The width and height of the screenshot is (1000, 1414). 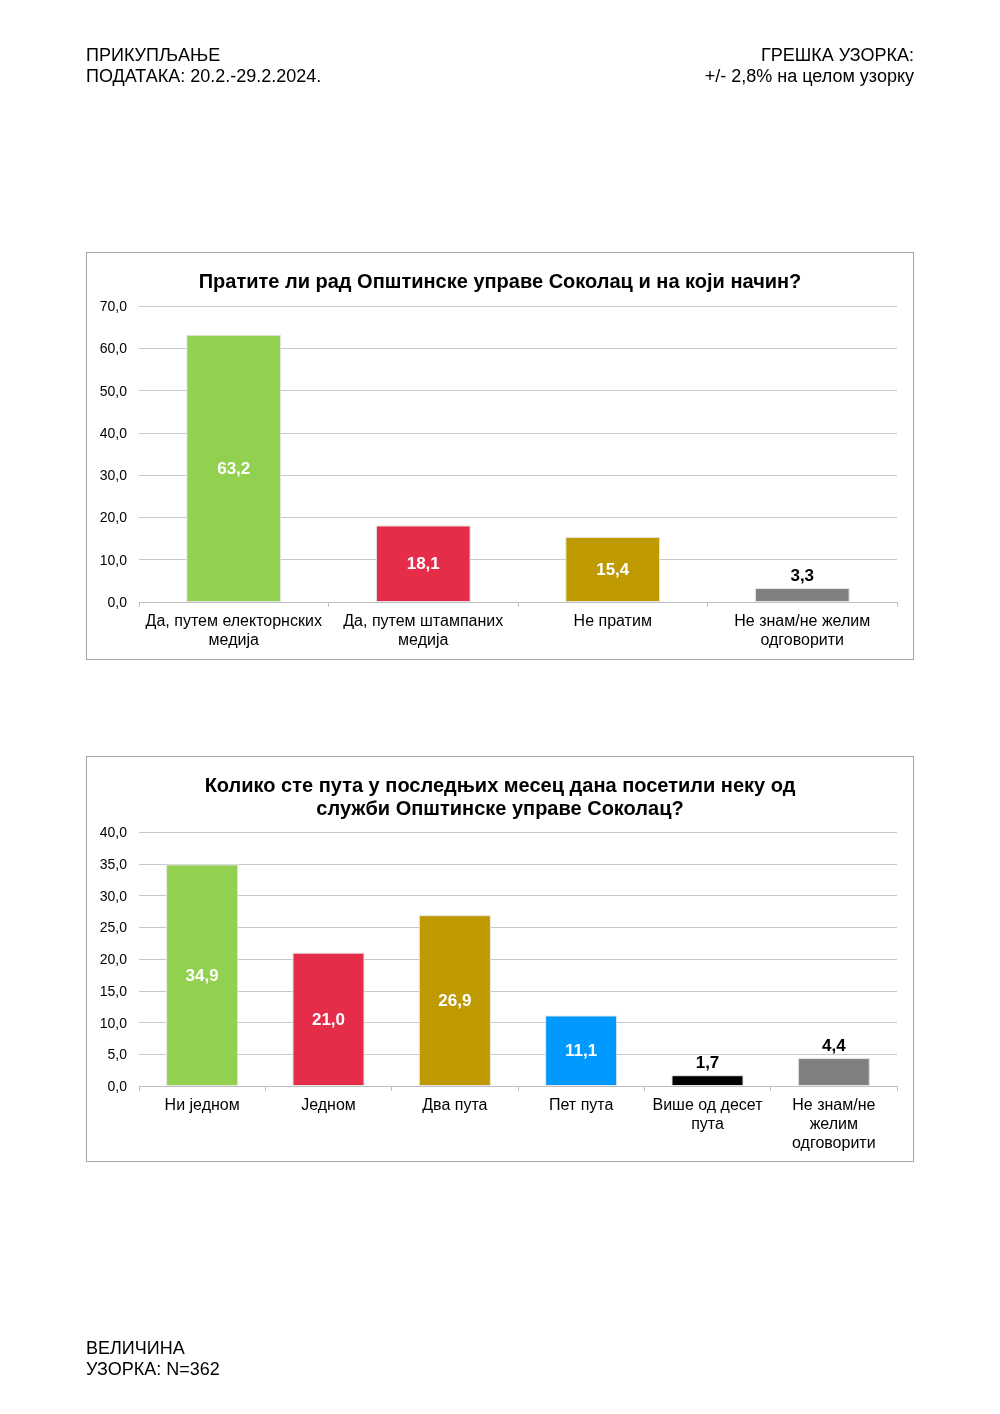 I want to click on text: ГРЕШКА УЗОРКА: +/- 2,8% на целом узорку, so click(x=809, y=66).